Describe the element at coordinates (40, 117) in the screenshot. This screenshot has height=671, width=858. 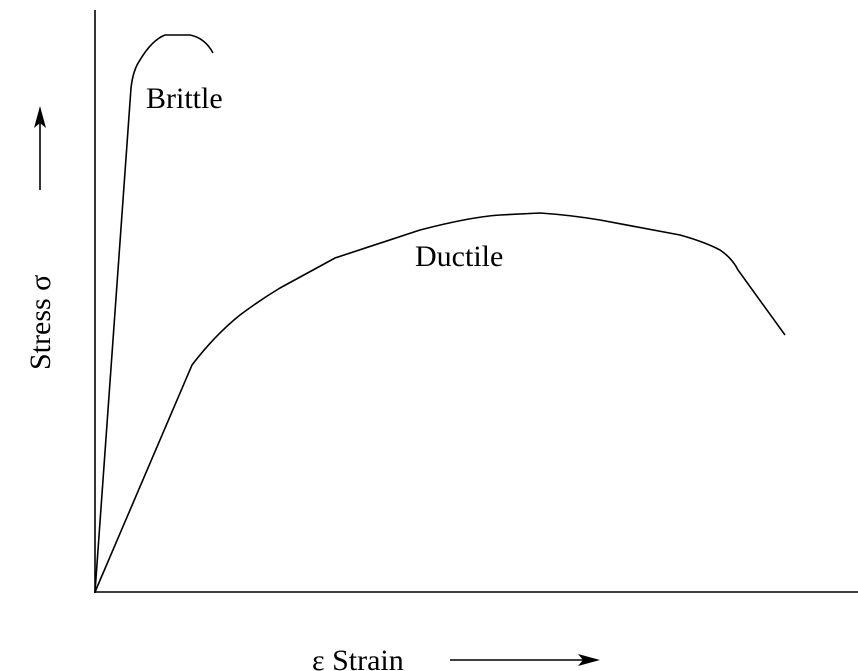
I see `y-arrow-head` at that location.